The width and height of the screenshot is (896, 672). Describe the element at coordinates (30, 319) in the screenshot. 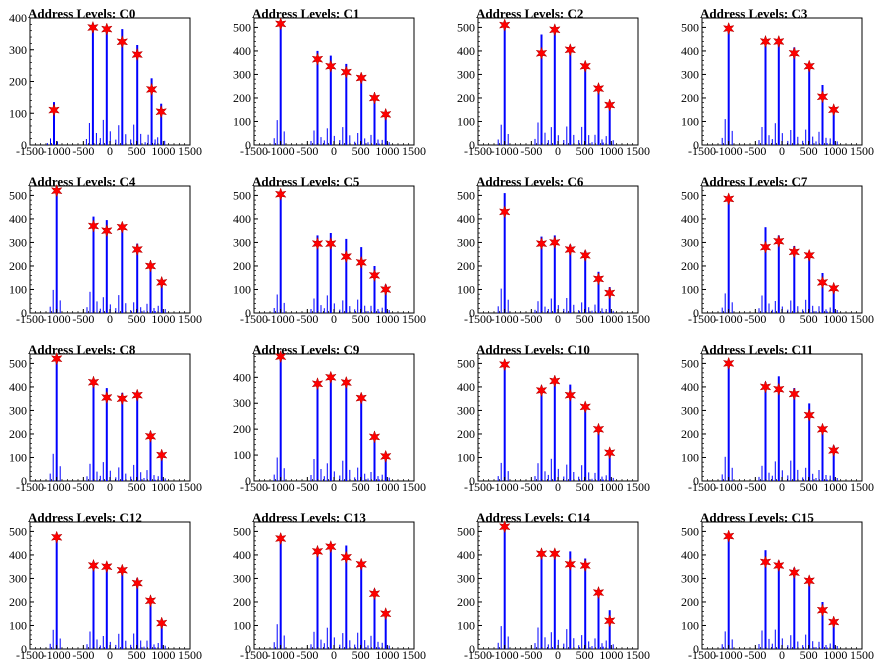

I see `x-tick-label: -1500` at that location.